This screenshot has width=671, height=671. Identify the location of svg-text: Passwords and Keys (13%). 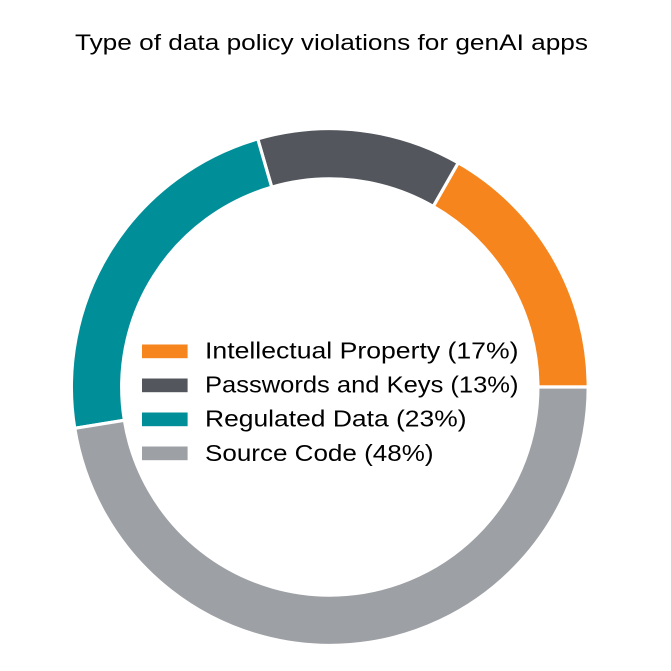
(362, 385).